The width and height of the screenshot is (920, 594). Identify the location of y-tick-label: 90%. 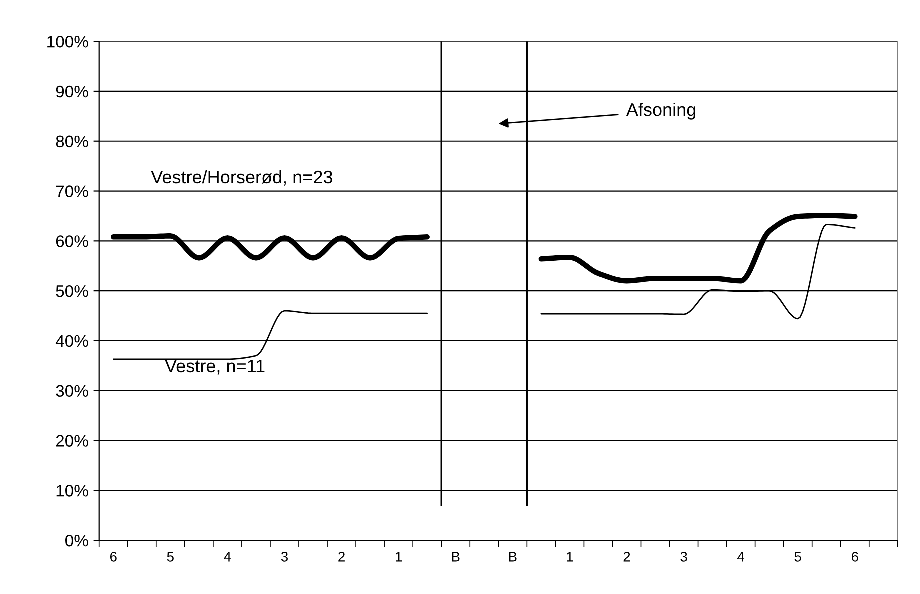
(72, 92).